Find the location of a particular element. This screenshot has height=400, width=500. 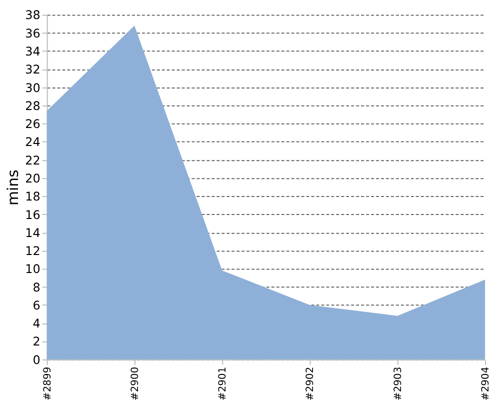

y-axis-title: mins is located at coordinates (13, 187).